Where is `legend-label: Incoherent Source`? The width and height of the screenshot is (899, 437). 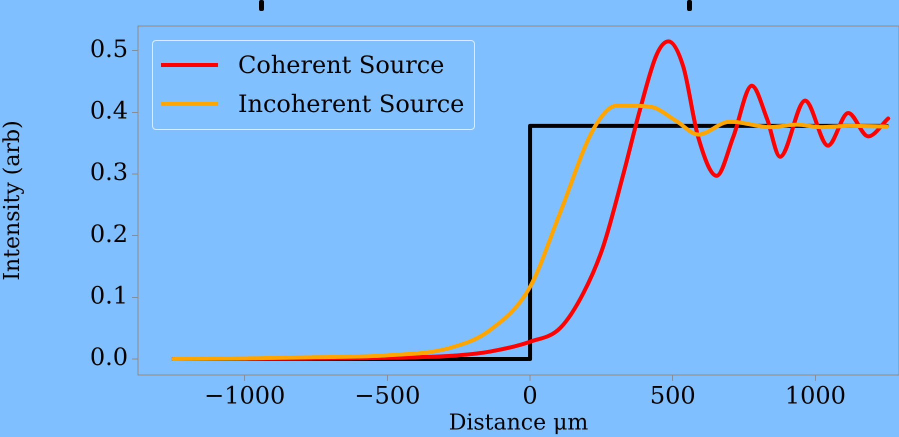
legend-label: Incoherent Source is located at coordinates (351, 104).